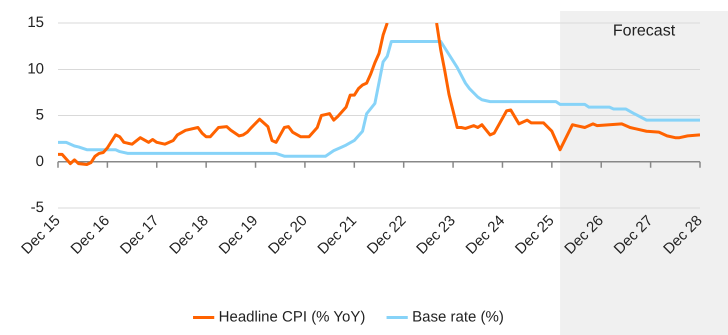  Describe the element at coordinates (485, 235) in the screenshot. I see `x-tick-label: Dec 24` at that location.